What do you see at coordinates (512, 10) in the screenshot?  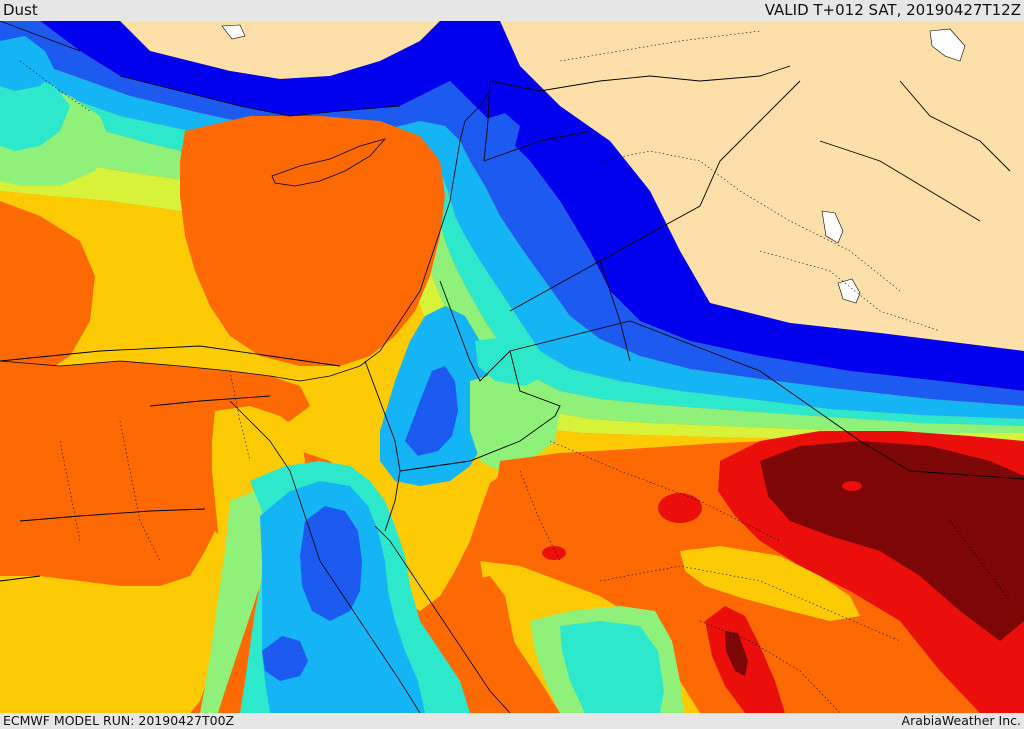 I see `header-bar: Dust VALID T+012 SAT, 20190427T12Z` at bounding box center [512, 10].